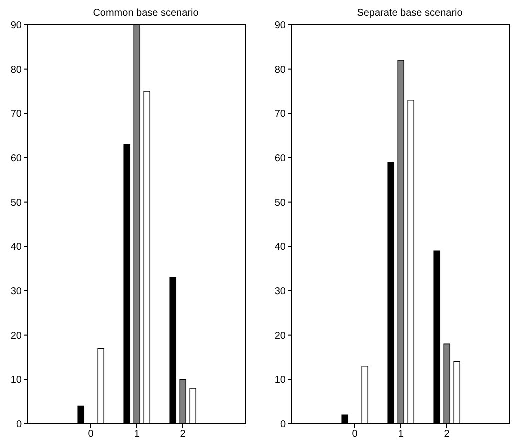  What do you see at coordinates (146, 14) in the screenshot?
I see `chart-title: Common base scenario` at bounding box center [146, 14].